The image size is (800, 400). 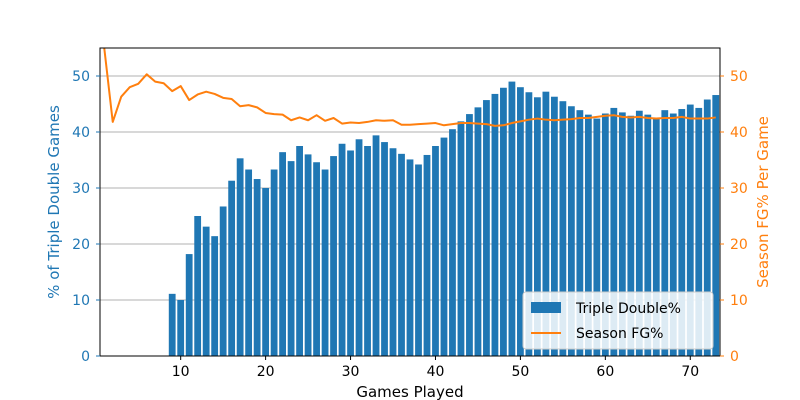 What do you see at coordinates (81, 133) in the screenshot?
I see `y-left-tick-label: 40` at bounding box center [81, 133].